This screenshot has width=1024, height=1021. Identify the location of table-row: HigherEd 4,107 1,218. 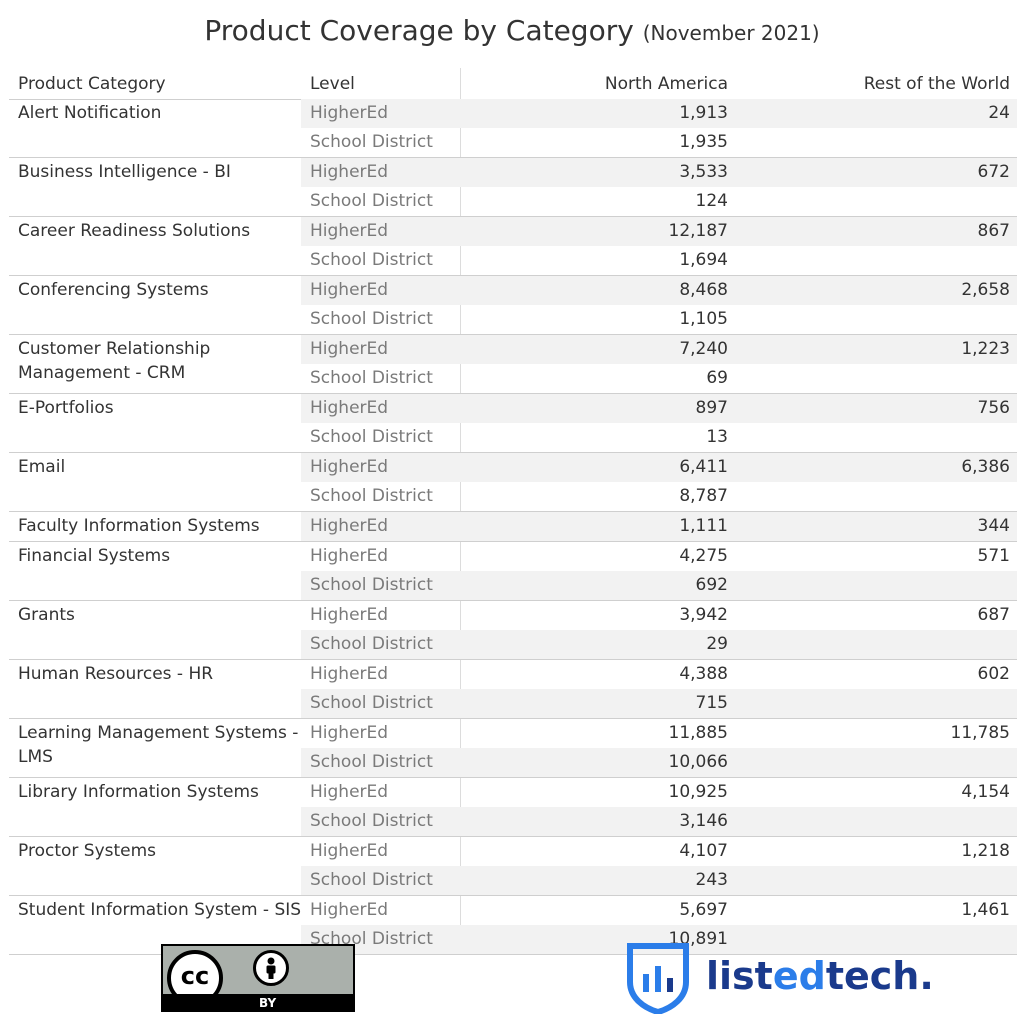
(513, 851).